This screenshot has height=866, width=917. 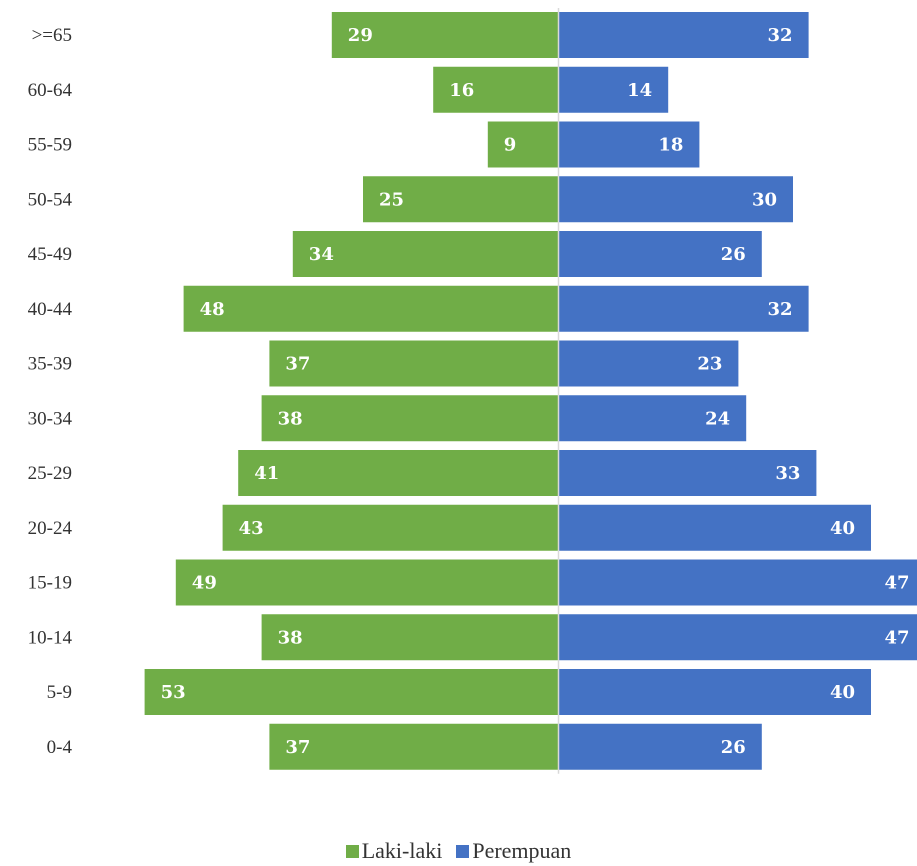 What do you see at coordinates (639, 90) in the screenshot?
I see `data-label-perempuan: 14` at bounding box center [639, 90].